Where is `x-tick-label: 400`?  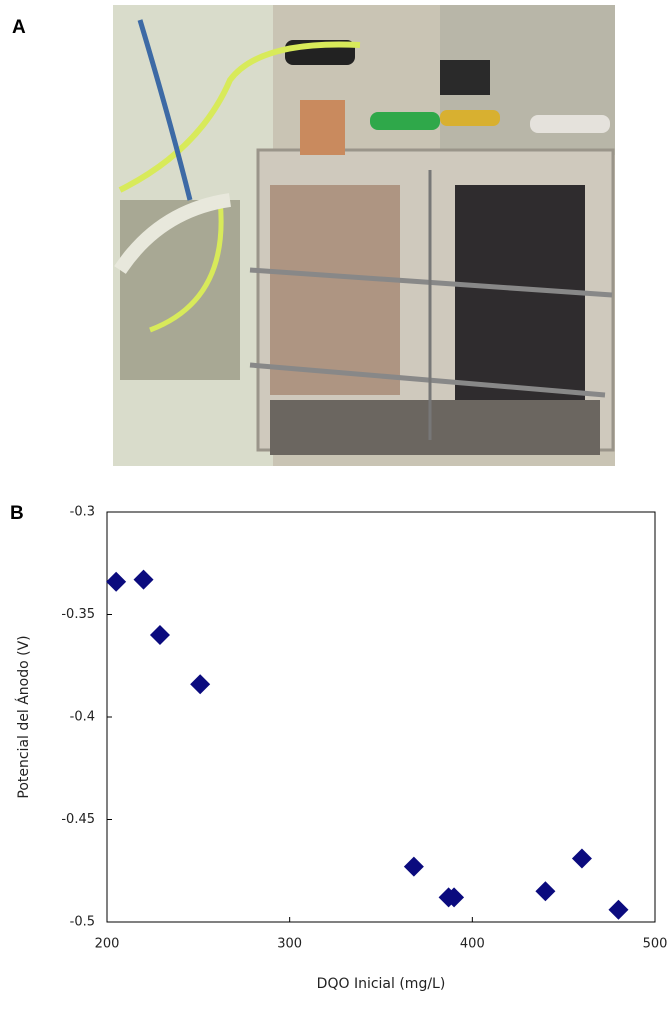 x-tick-label: 400 is located at coordinates (472, 944).